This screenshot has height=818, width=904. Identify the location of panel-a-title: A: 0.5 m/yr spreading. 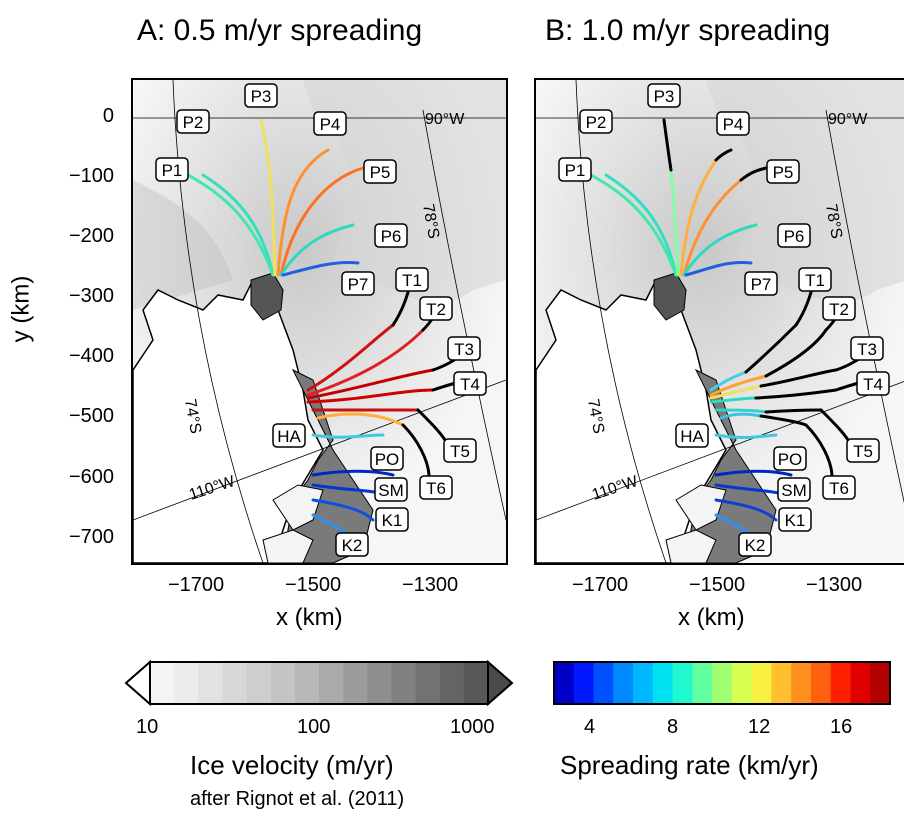
(280, 30).